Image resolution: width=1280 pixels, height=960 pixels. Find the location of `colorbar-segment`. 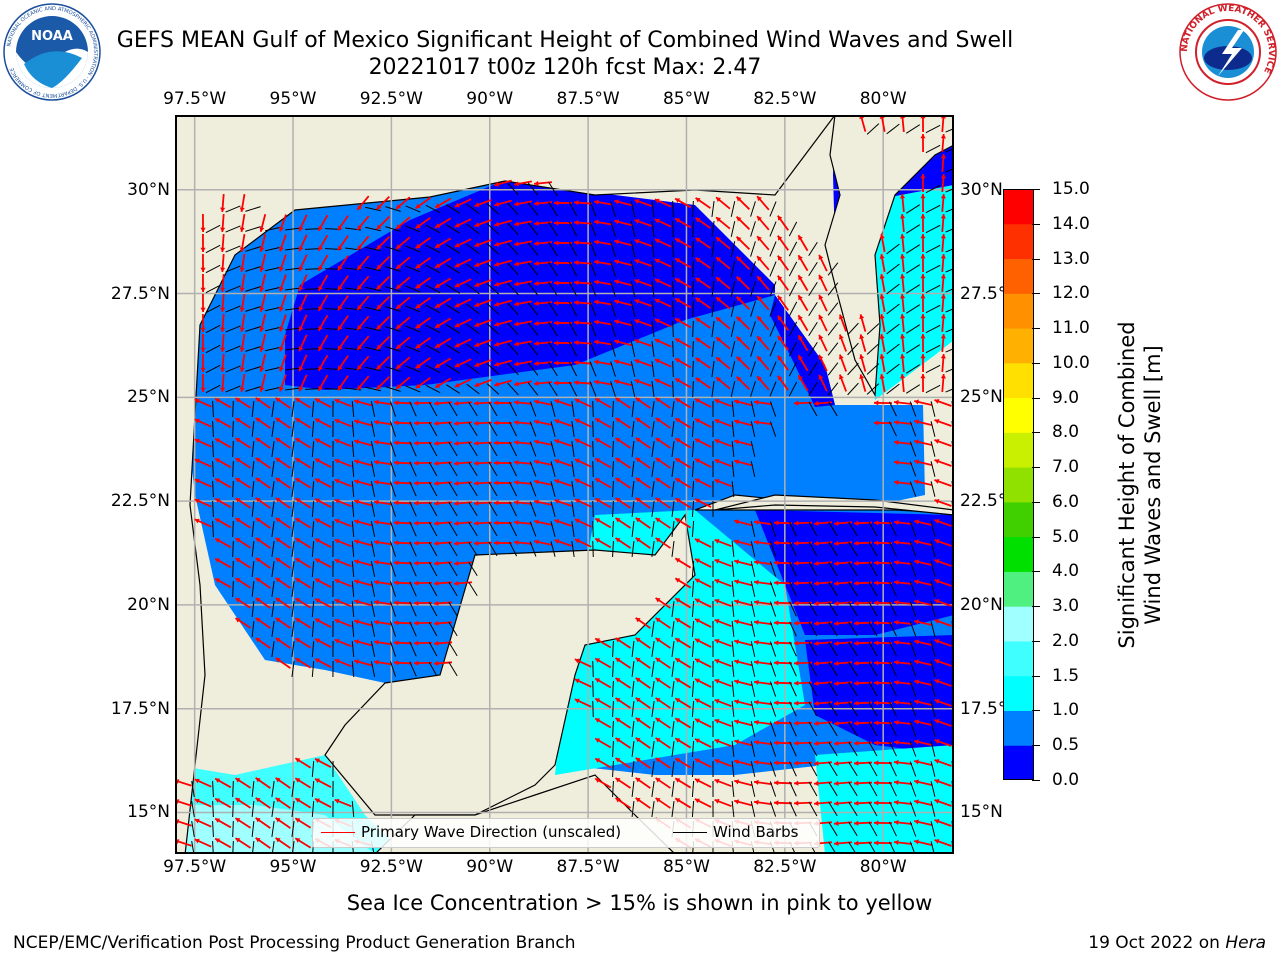

colorbar-segment is located at coordinates (1018, 485).